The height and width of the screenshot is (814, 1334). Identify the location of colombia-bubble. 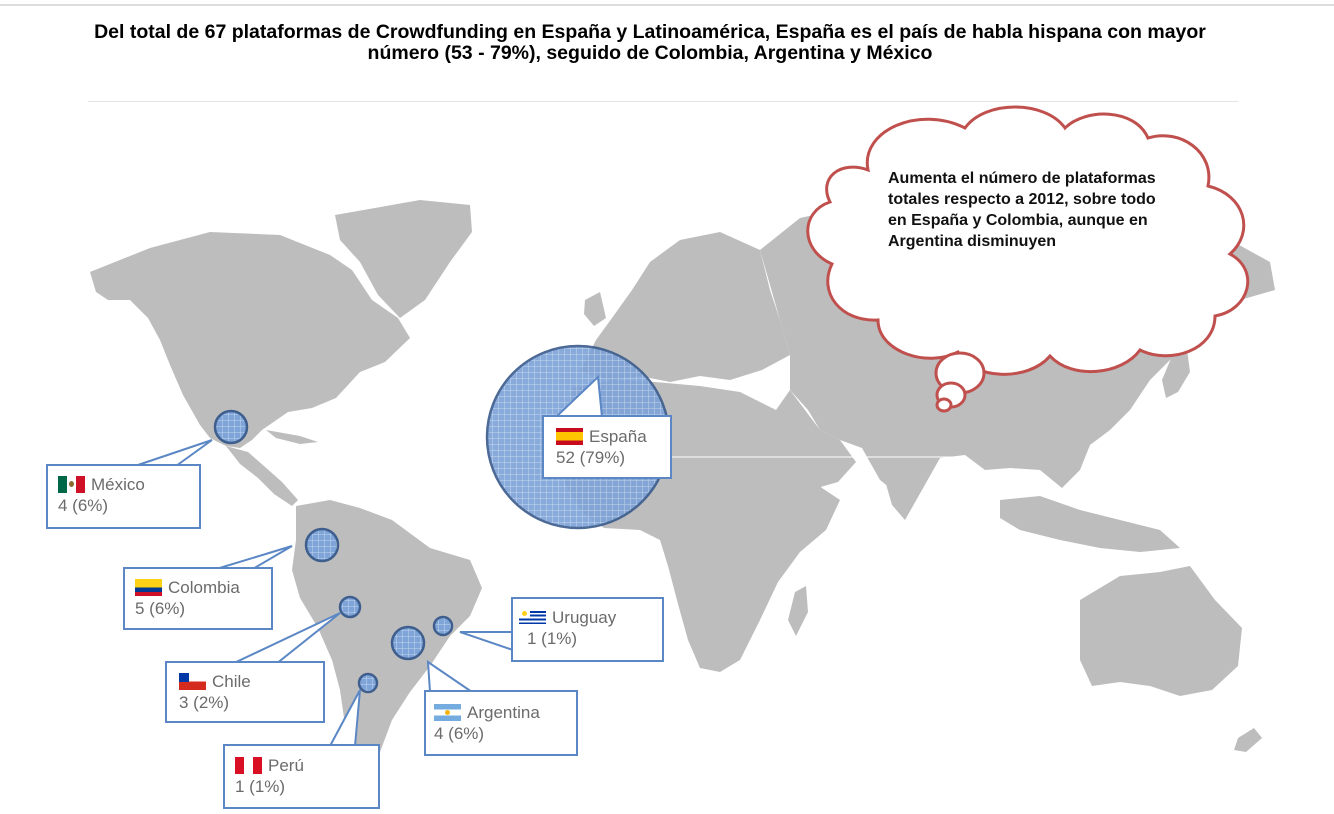
(322, 545).